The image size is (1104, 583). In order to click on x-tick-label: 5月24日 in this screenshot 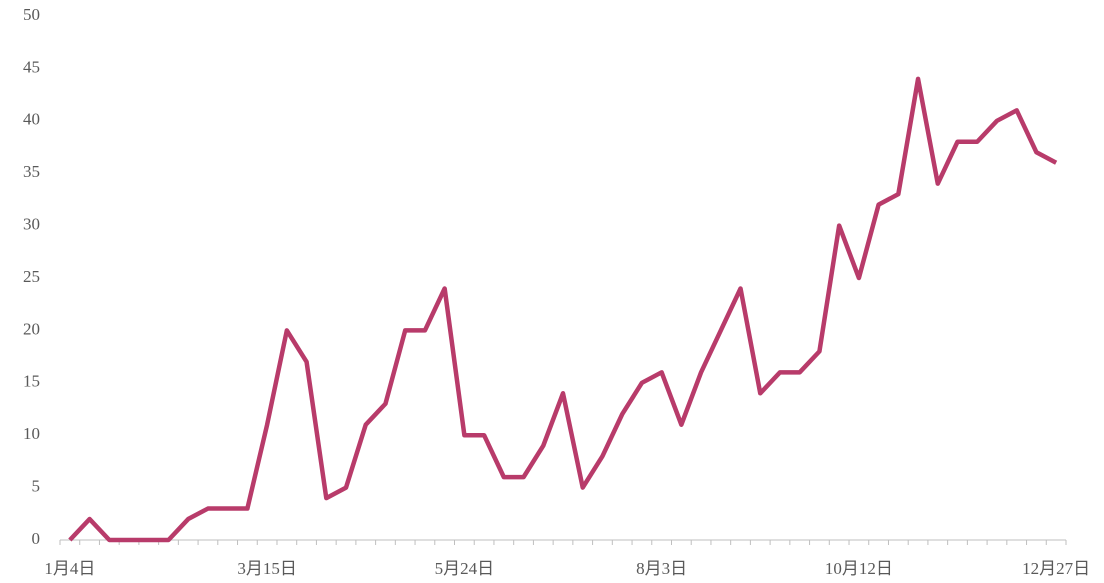, I will do `click(465, 568)`.